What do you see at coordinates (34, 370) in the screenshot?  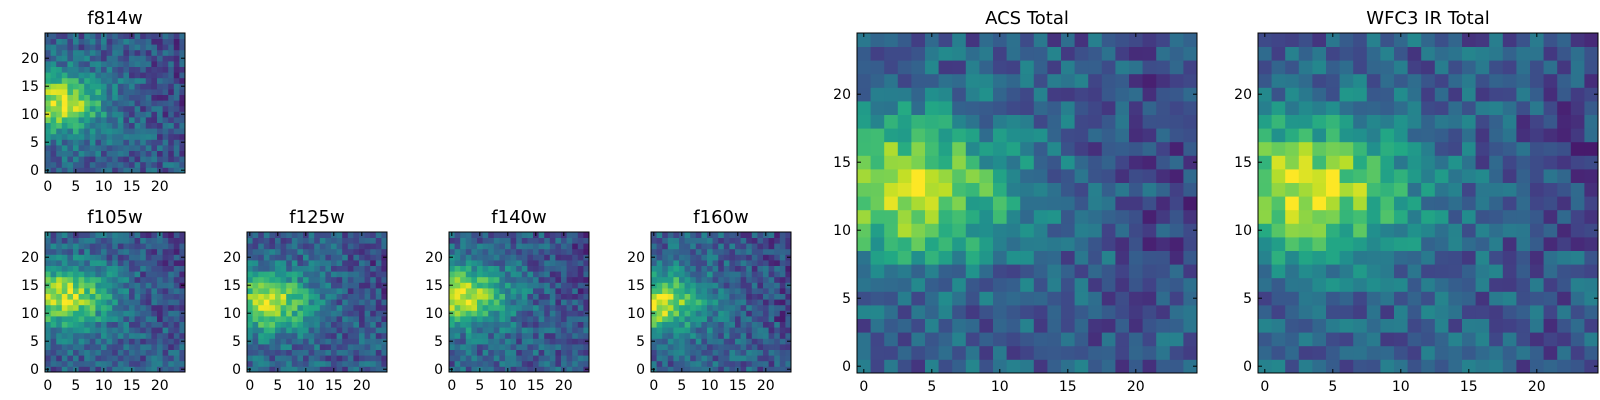 I see `y-tick-label: 0` at bounding box center [34, 370].